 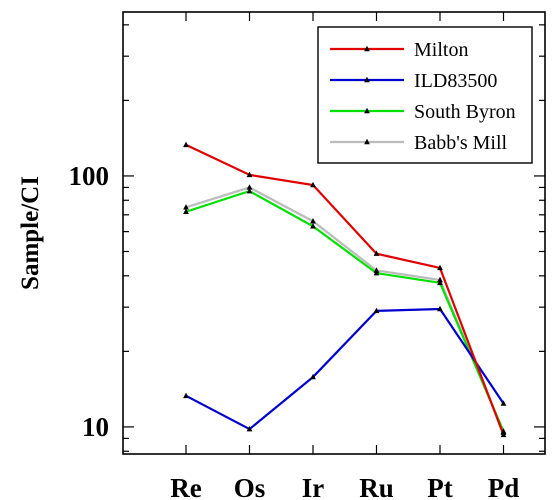 I want to click on x-tick-label: Re, so click(x=185, y=486).